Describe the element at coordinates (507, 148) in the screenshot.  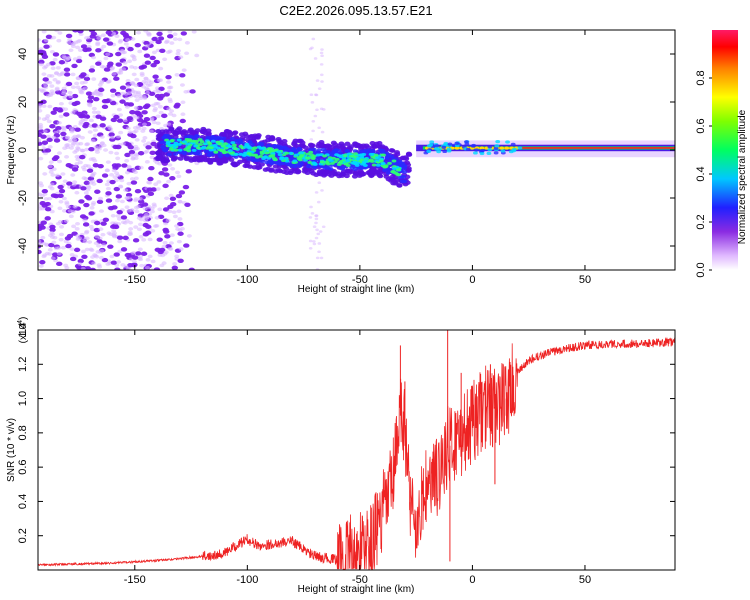
I see `band-hotspot` at that location.